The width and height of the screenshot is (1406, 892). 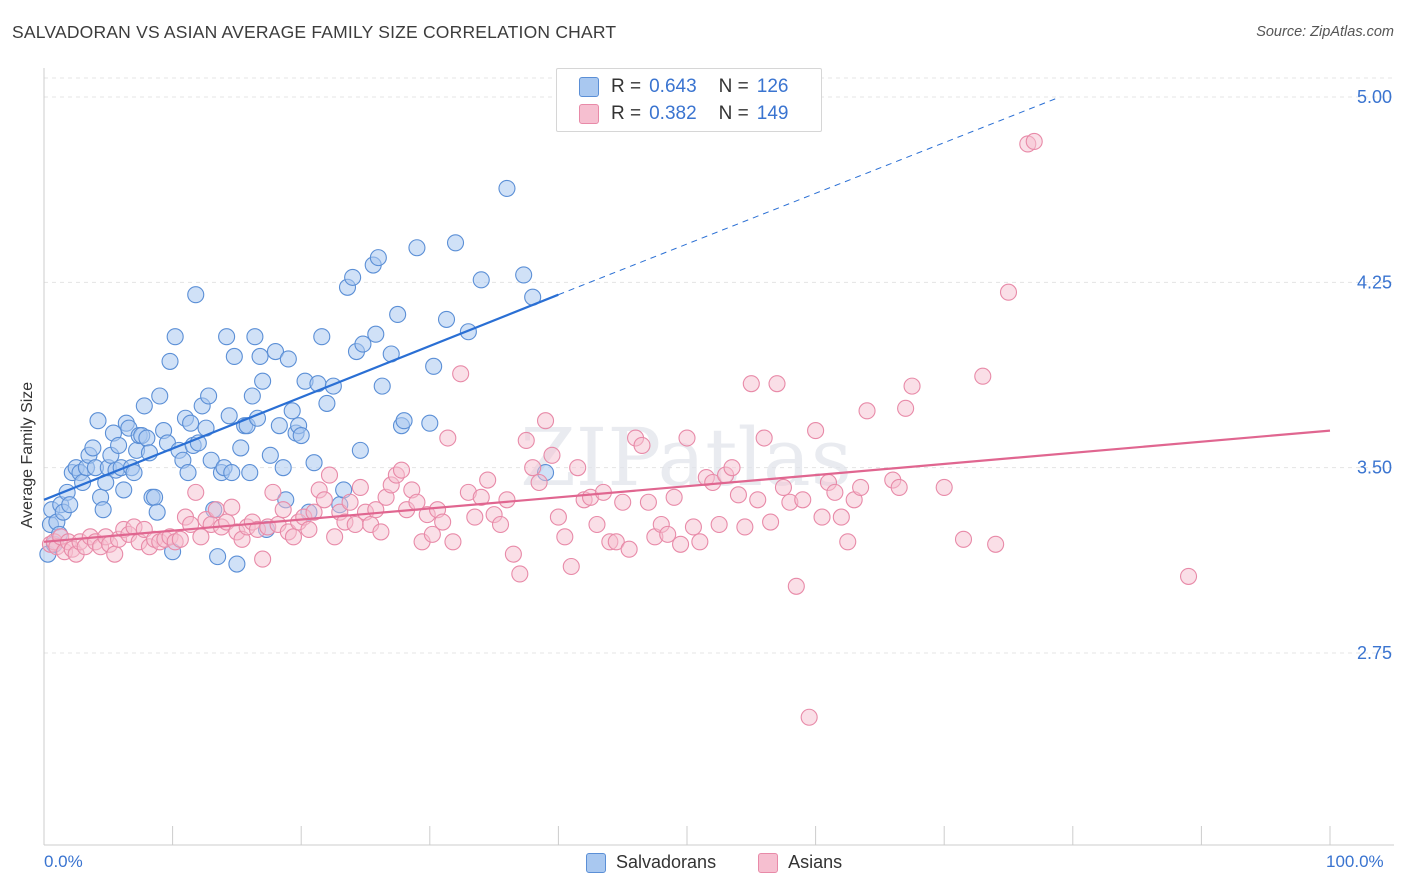 I want to click on y-tick-labels: 2.75 3.50 4.25 5.00, so click(x=1374, y=375).